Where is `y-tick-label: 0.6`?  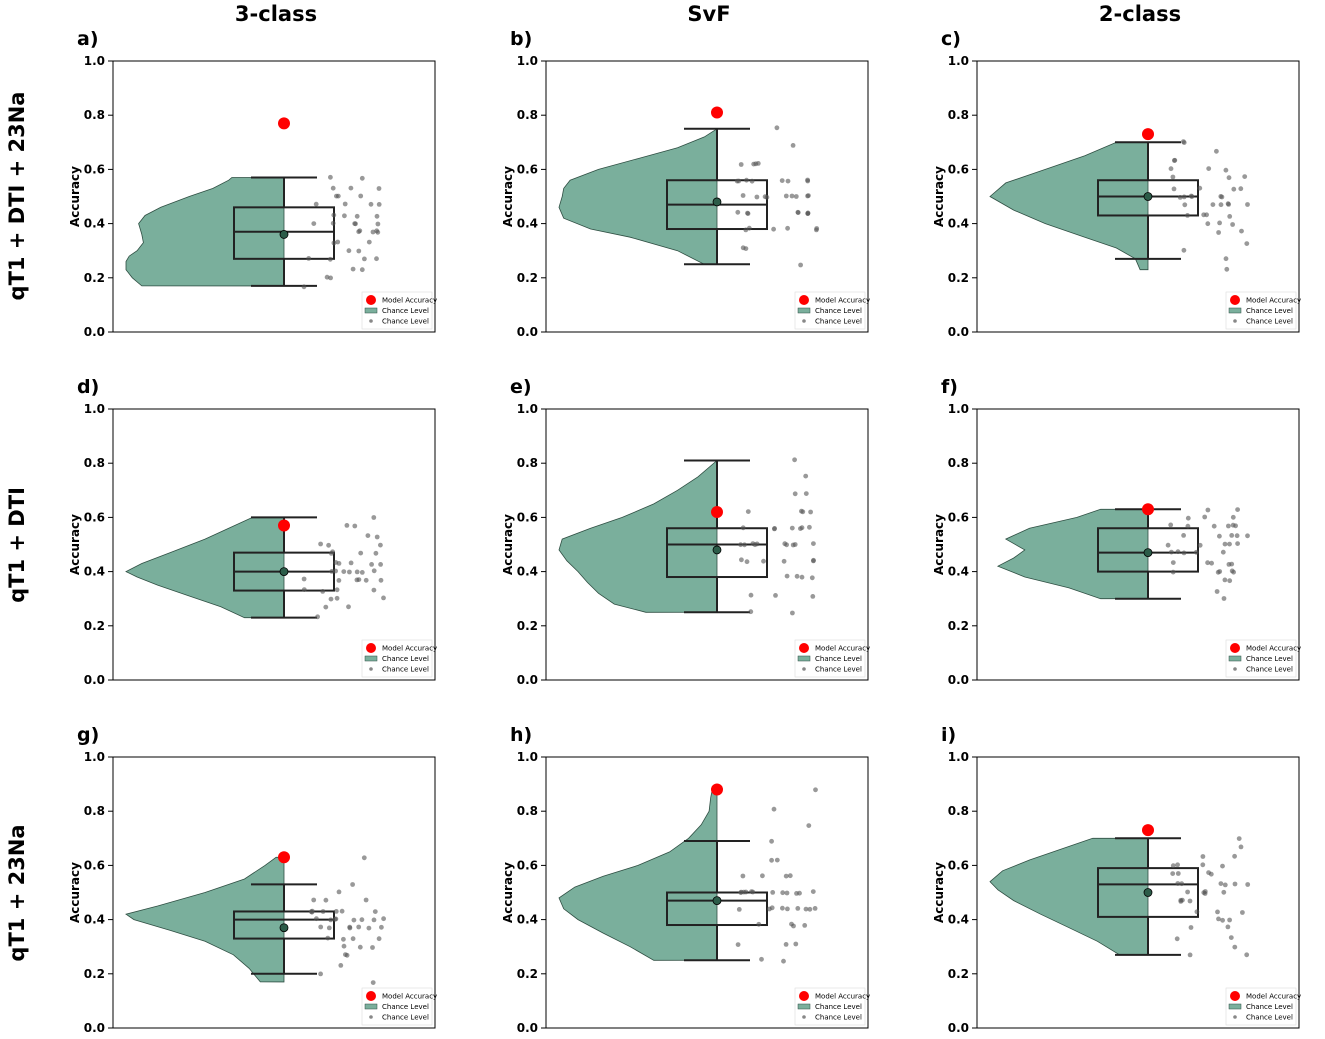 y-tick-label: 0.6 is located at coordinates (527, 865).